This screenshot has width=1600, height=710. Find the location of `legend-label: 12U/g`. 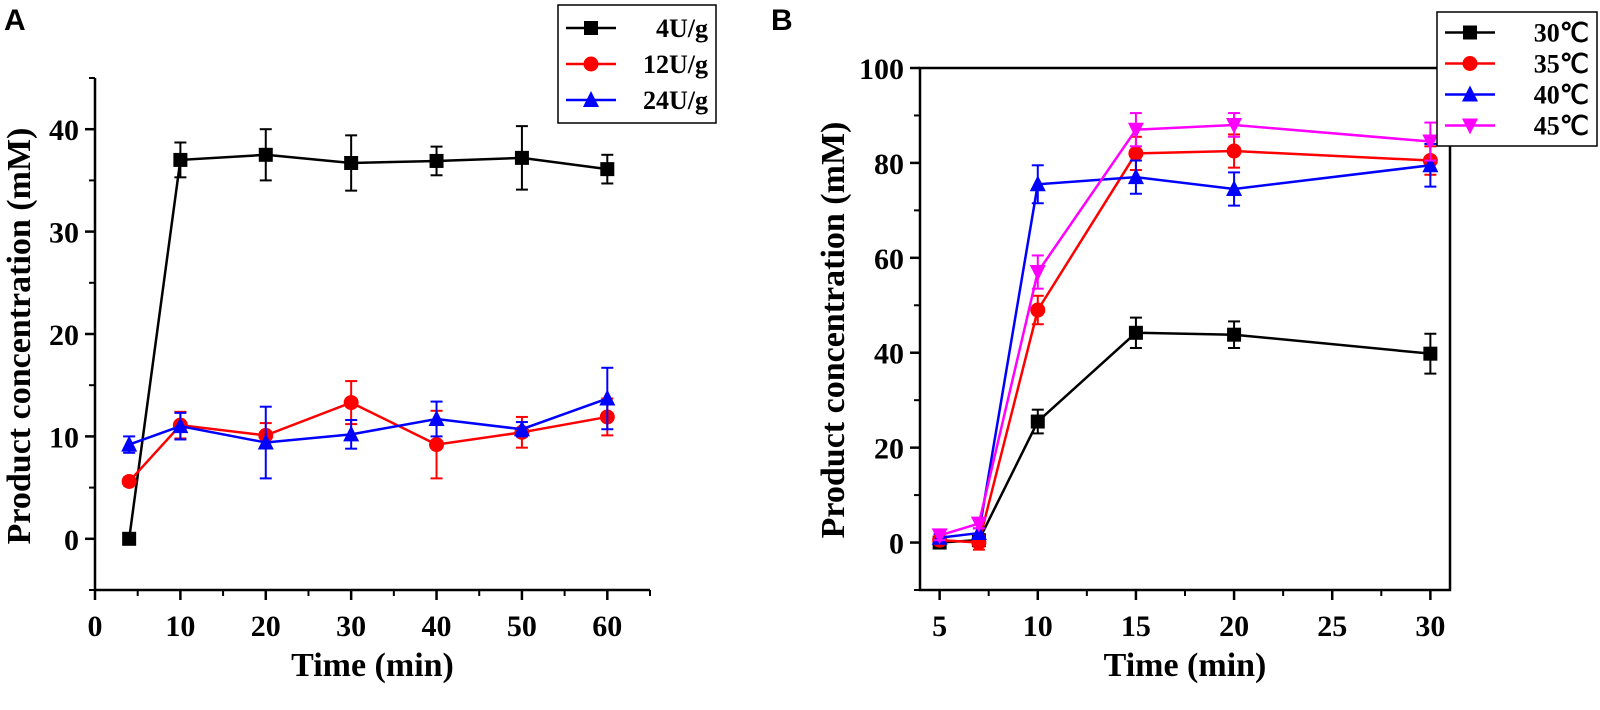

legend-label: 12U/g is located at coordinates (675, 64).